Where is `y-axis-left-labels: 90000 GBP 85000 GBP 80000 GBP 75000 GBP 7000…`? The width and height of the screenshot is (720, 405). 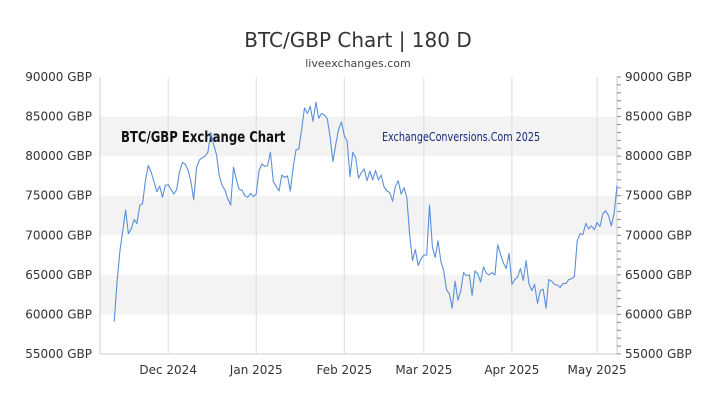 y-axis-left-labels: 90000 GBP 85000 GBP 80000 GBP 75000 GBP 7000… is located at coordinates (58, 215).